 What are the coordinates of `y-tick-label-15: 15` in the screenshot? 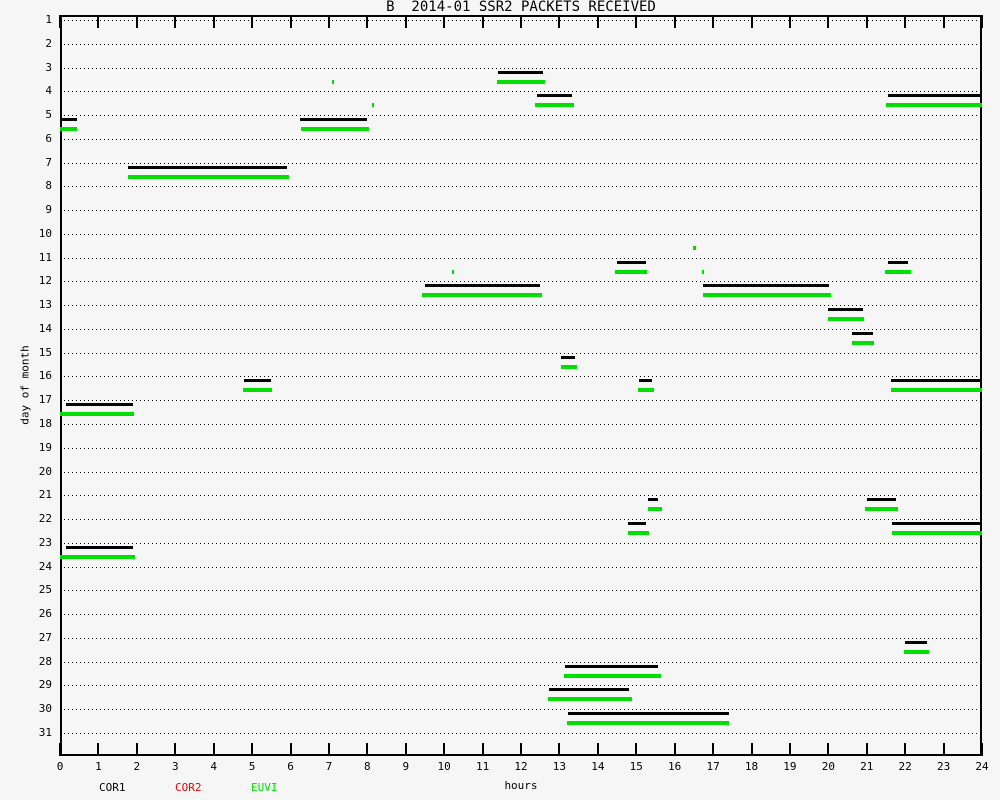 It's located at (45, 352).